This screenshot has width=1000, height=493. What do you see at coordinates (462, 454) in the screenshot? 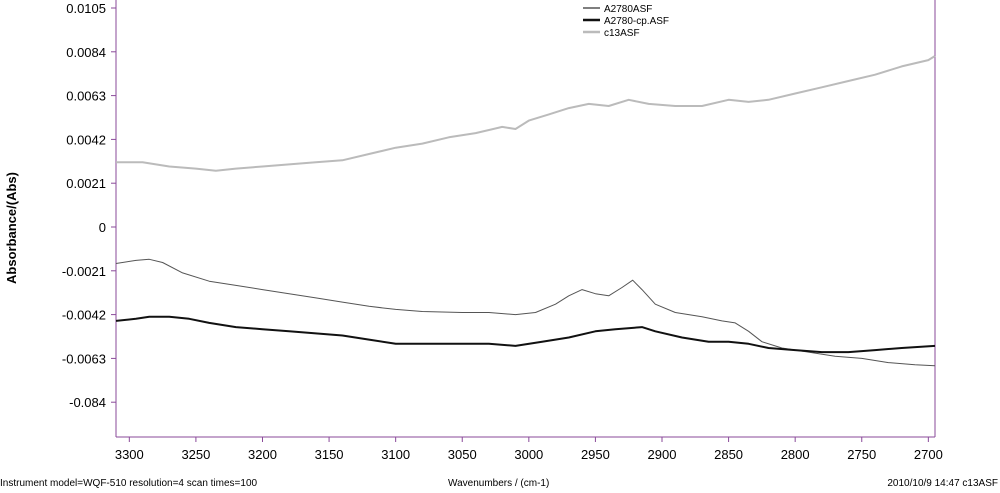
I see `x-tick-label: 3050` at bounding box center [462, 454].